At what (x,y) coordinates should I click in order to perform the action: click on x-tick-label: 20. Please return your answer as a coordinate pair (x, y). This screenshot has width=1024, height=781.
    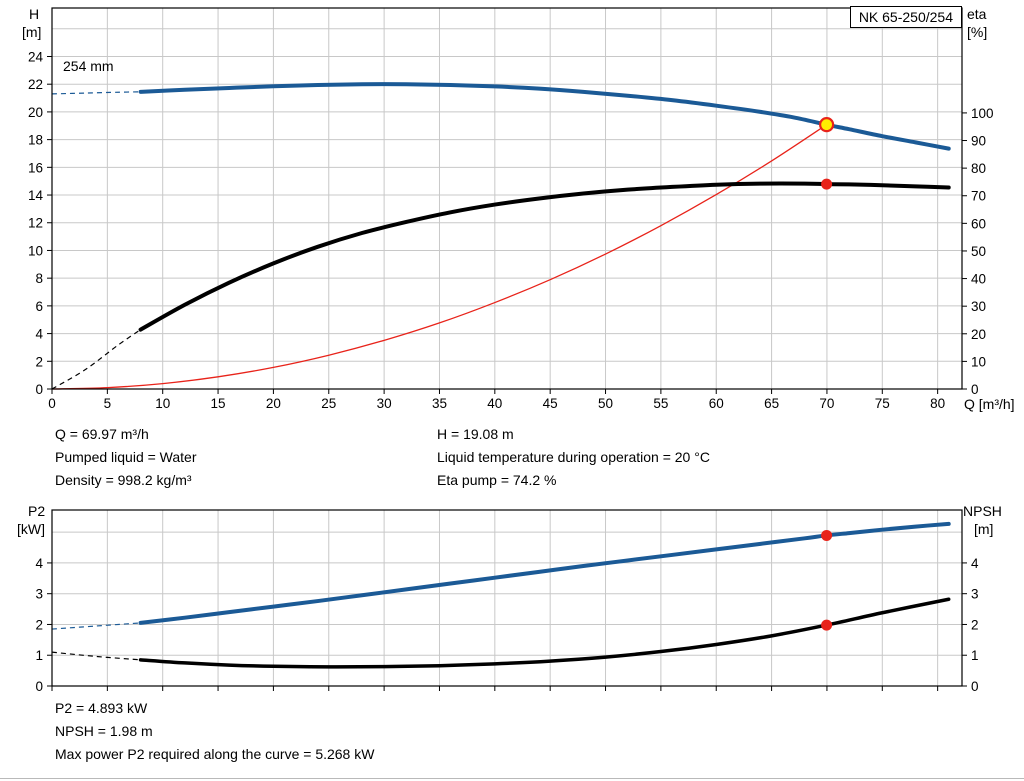
    Looking at the image, I should click on (273, 403).